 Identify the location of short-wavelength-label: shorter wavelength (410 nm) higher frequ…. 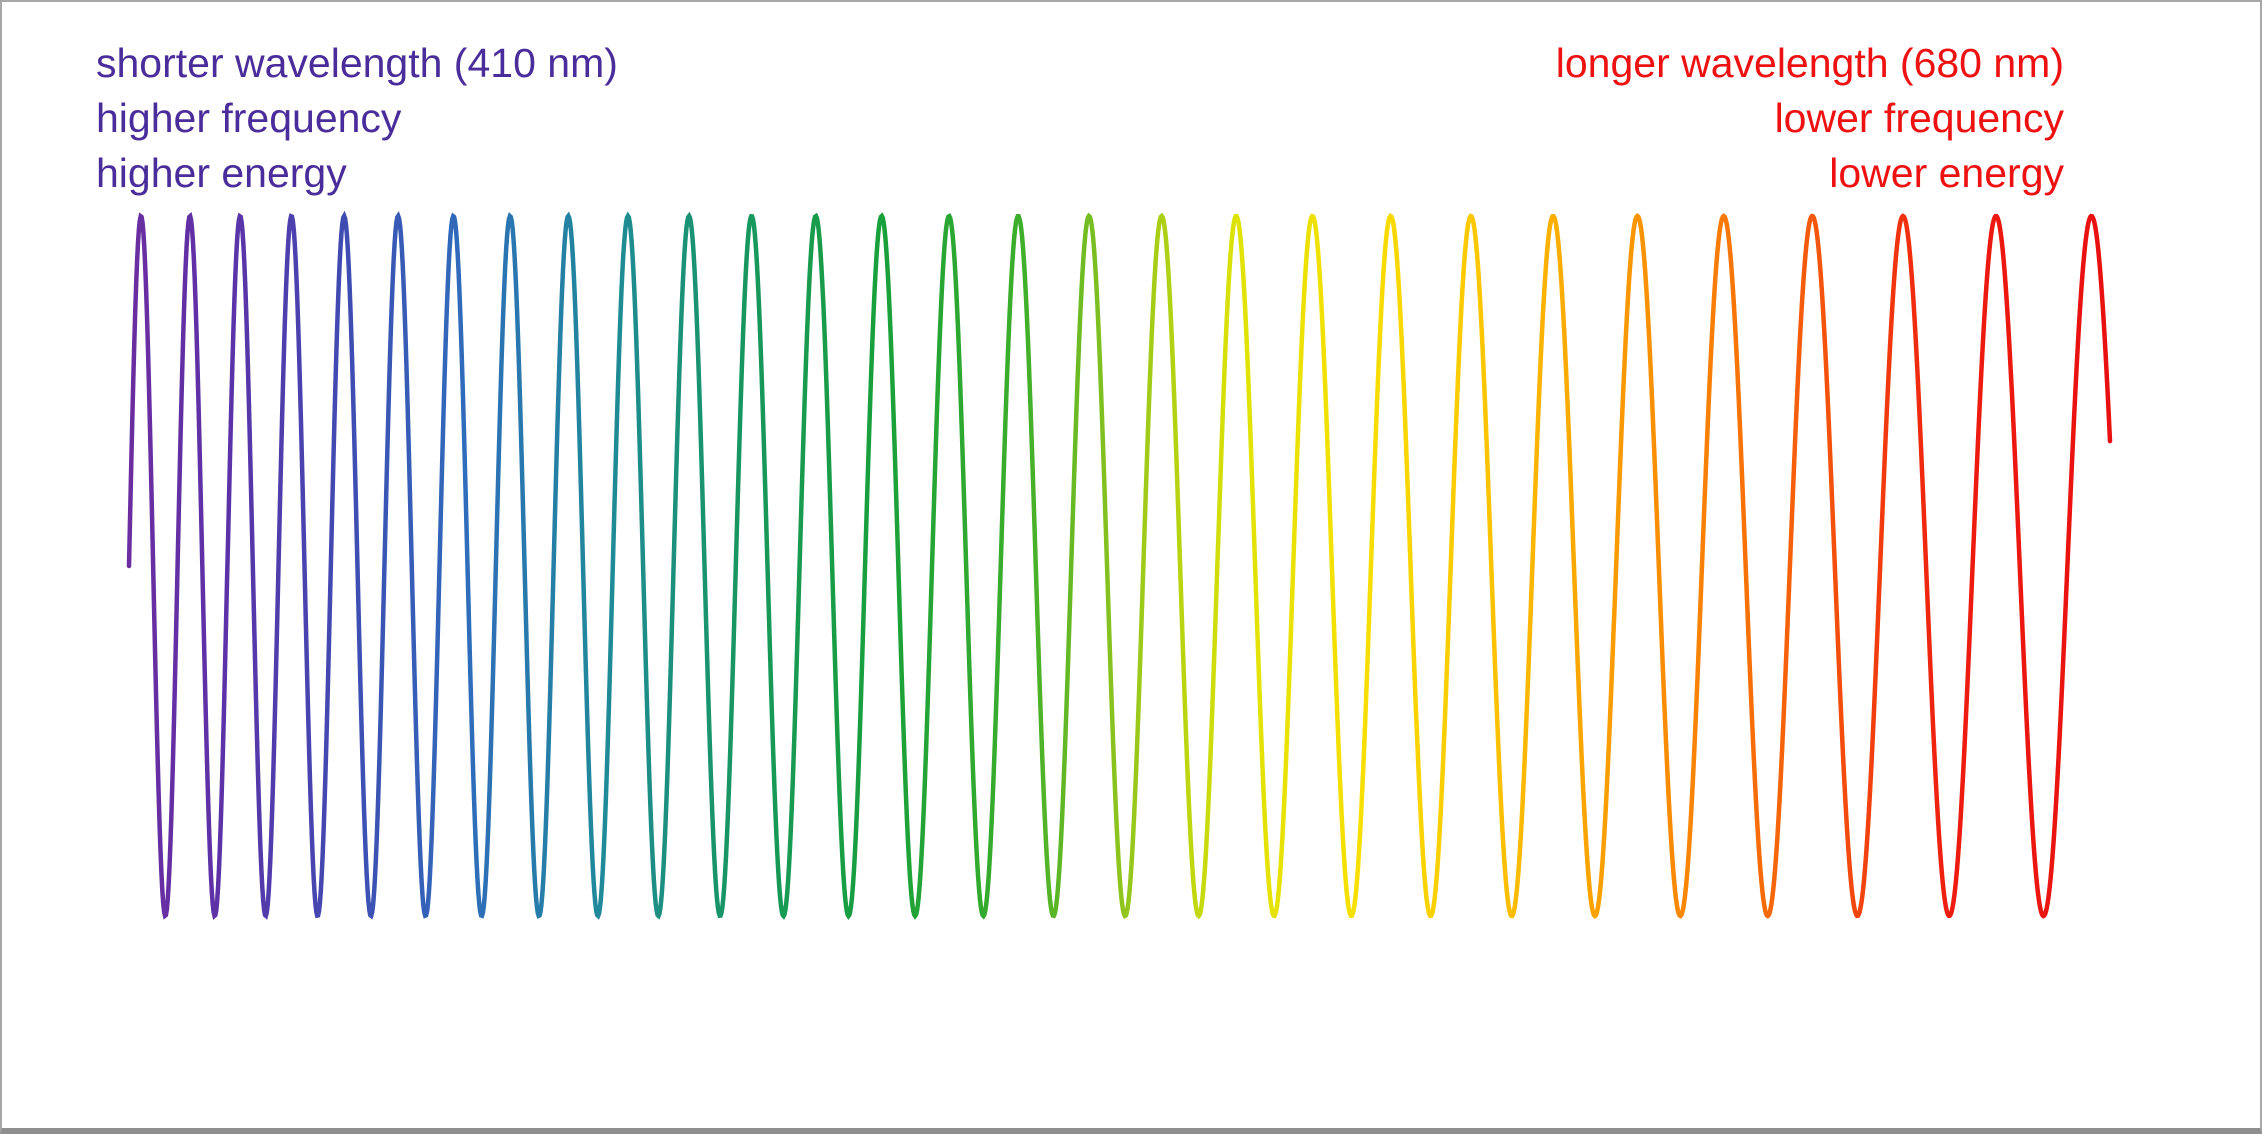
(357, 118).